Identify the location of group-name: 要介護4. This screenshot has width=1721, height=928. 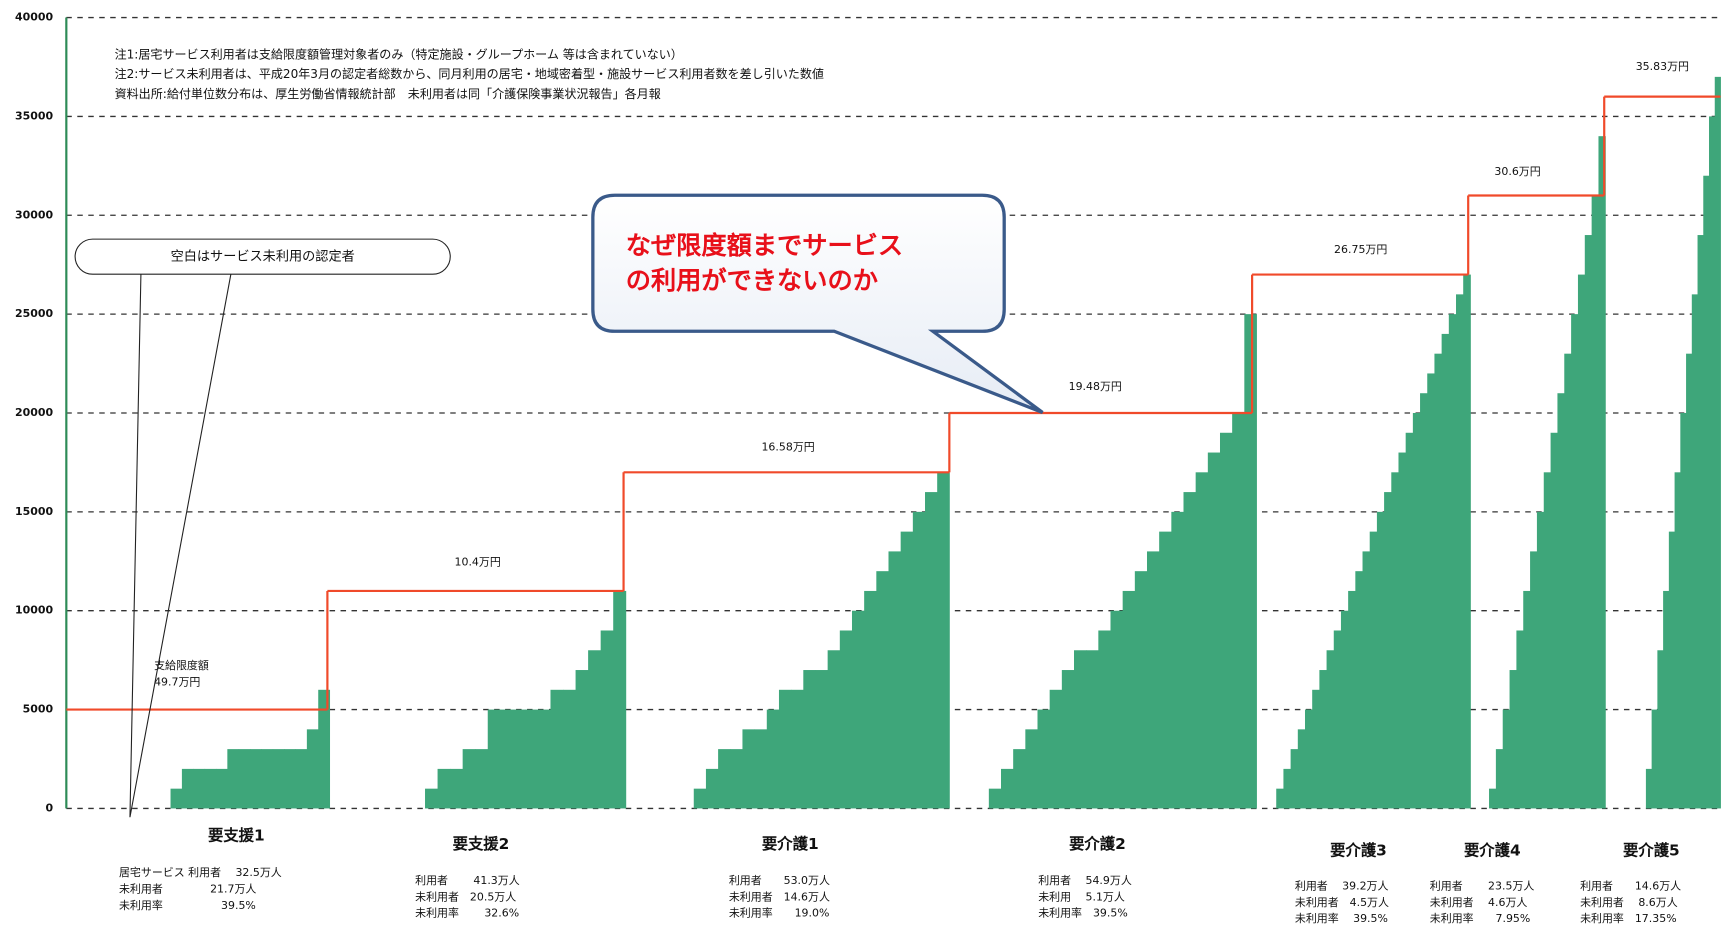
(1492, 850).